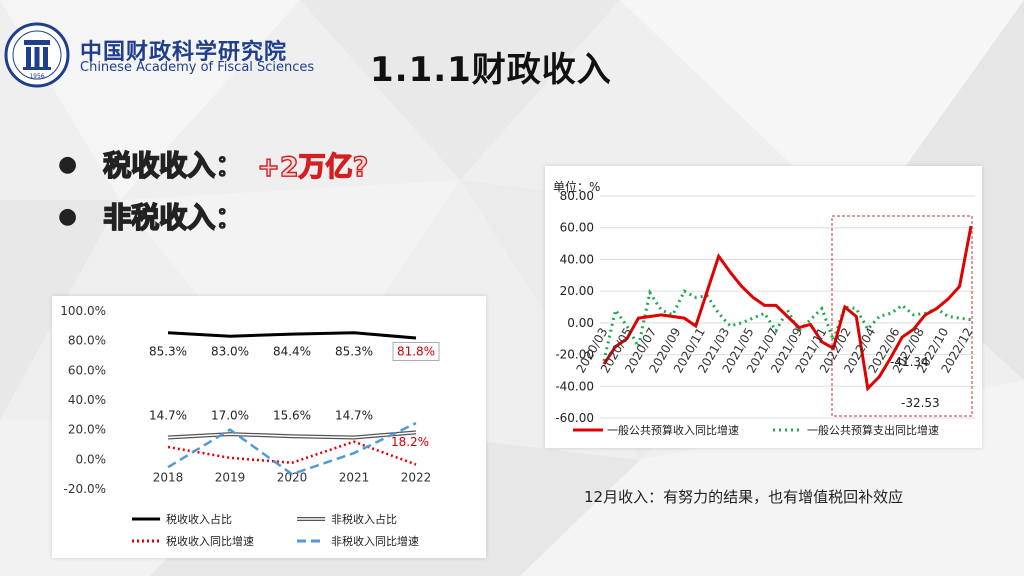 This screenshot has height=576, width=1024. Describe the element at coordinates (85, 489) in the screenshot. I see `y-tick-label: -20.0%` at that location.